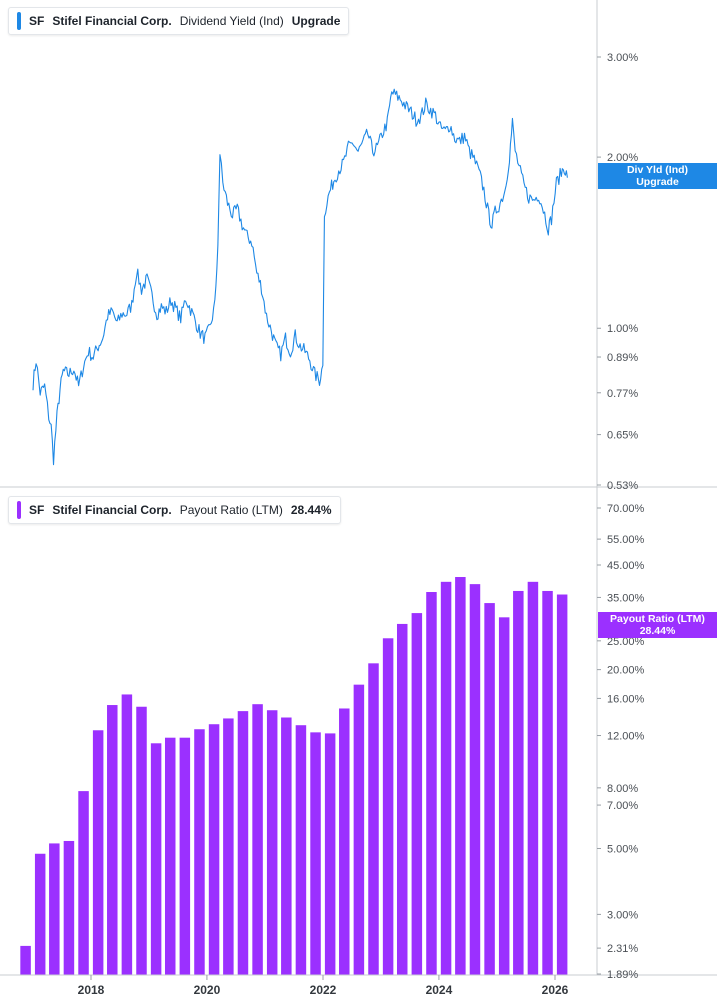  What do you see at coordinates (626, 737) in the screenshot?
I see `bottom-y-tick-label: 12.00%` at bounding box center [626, 737].